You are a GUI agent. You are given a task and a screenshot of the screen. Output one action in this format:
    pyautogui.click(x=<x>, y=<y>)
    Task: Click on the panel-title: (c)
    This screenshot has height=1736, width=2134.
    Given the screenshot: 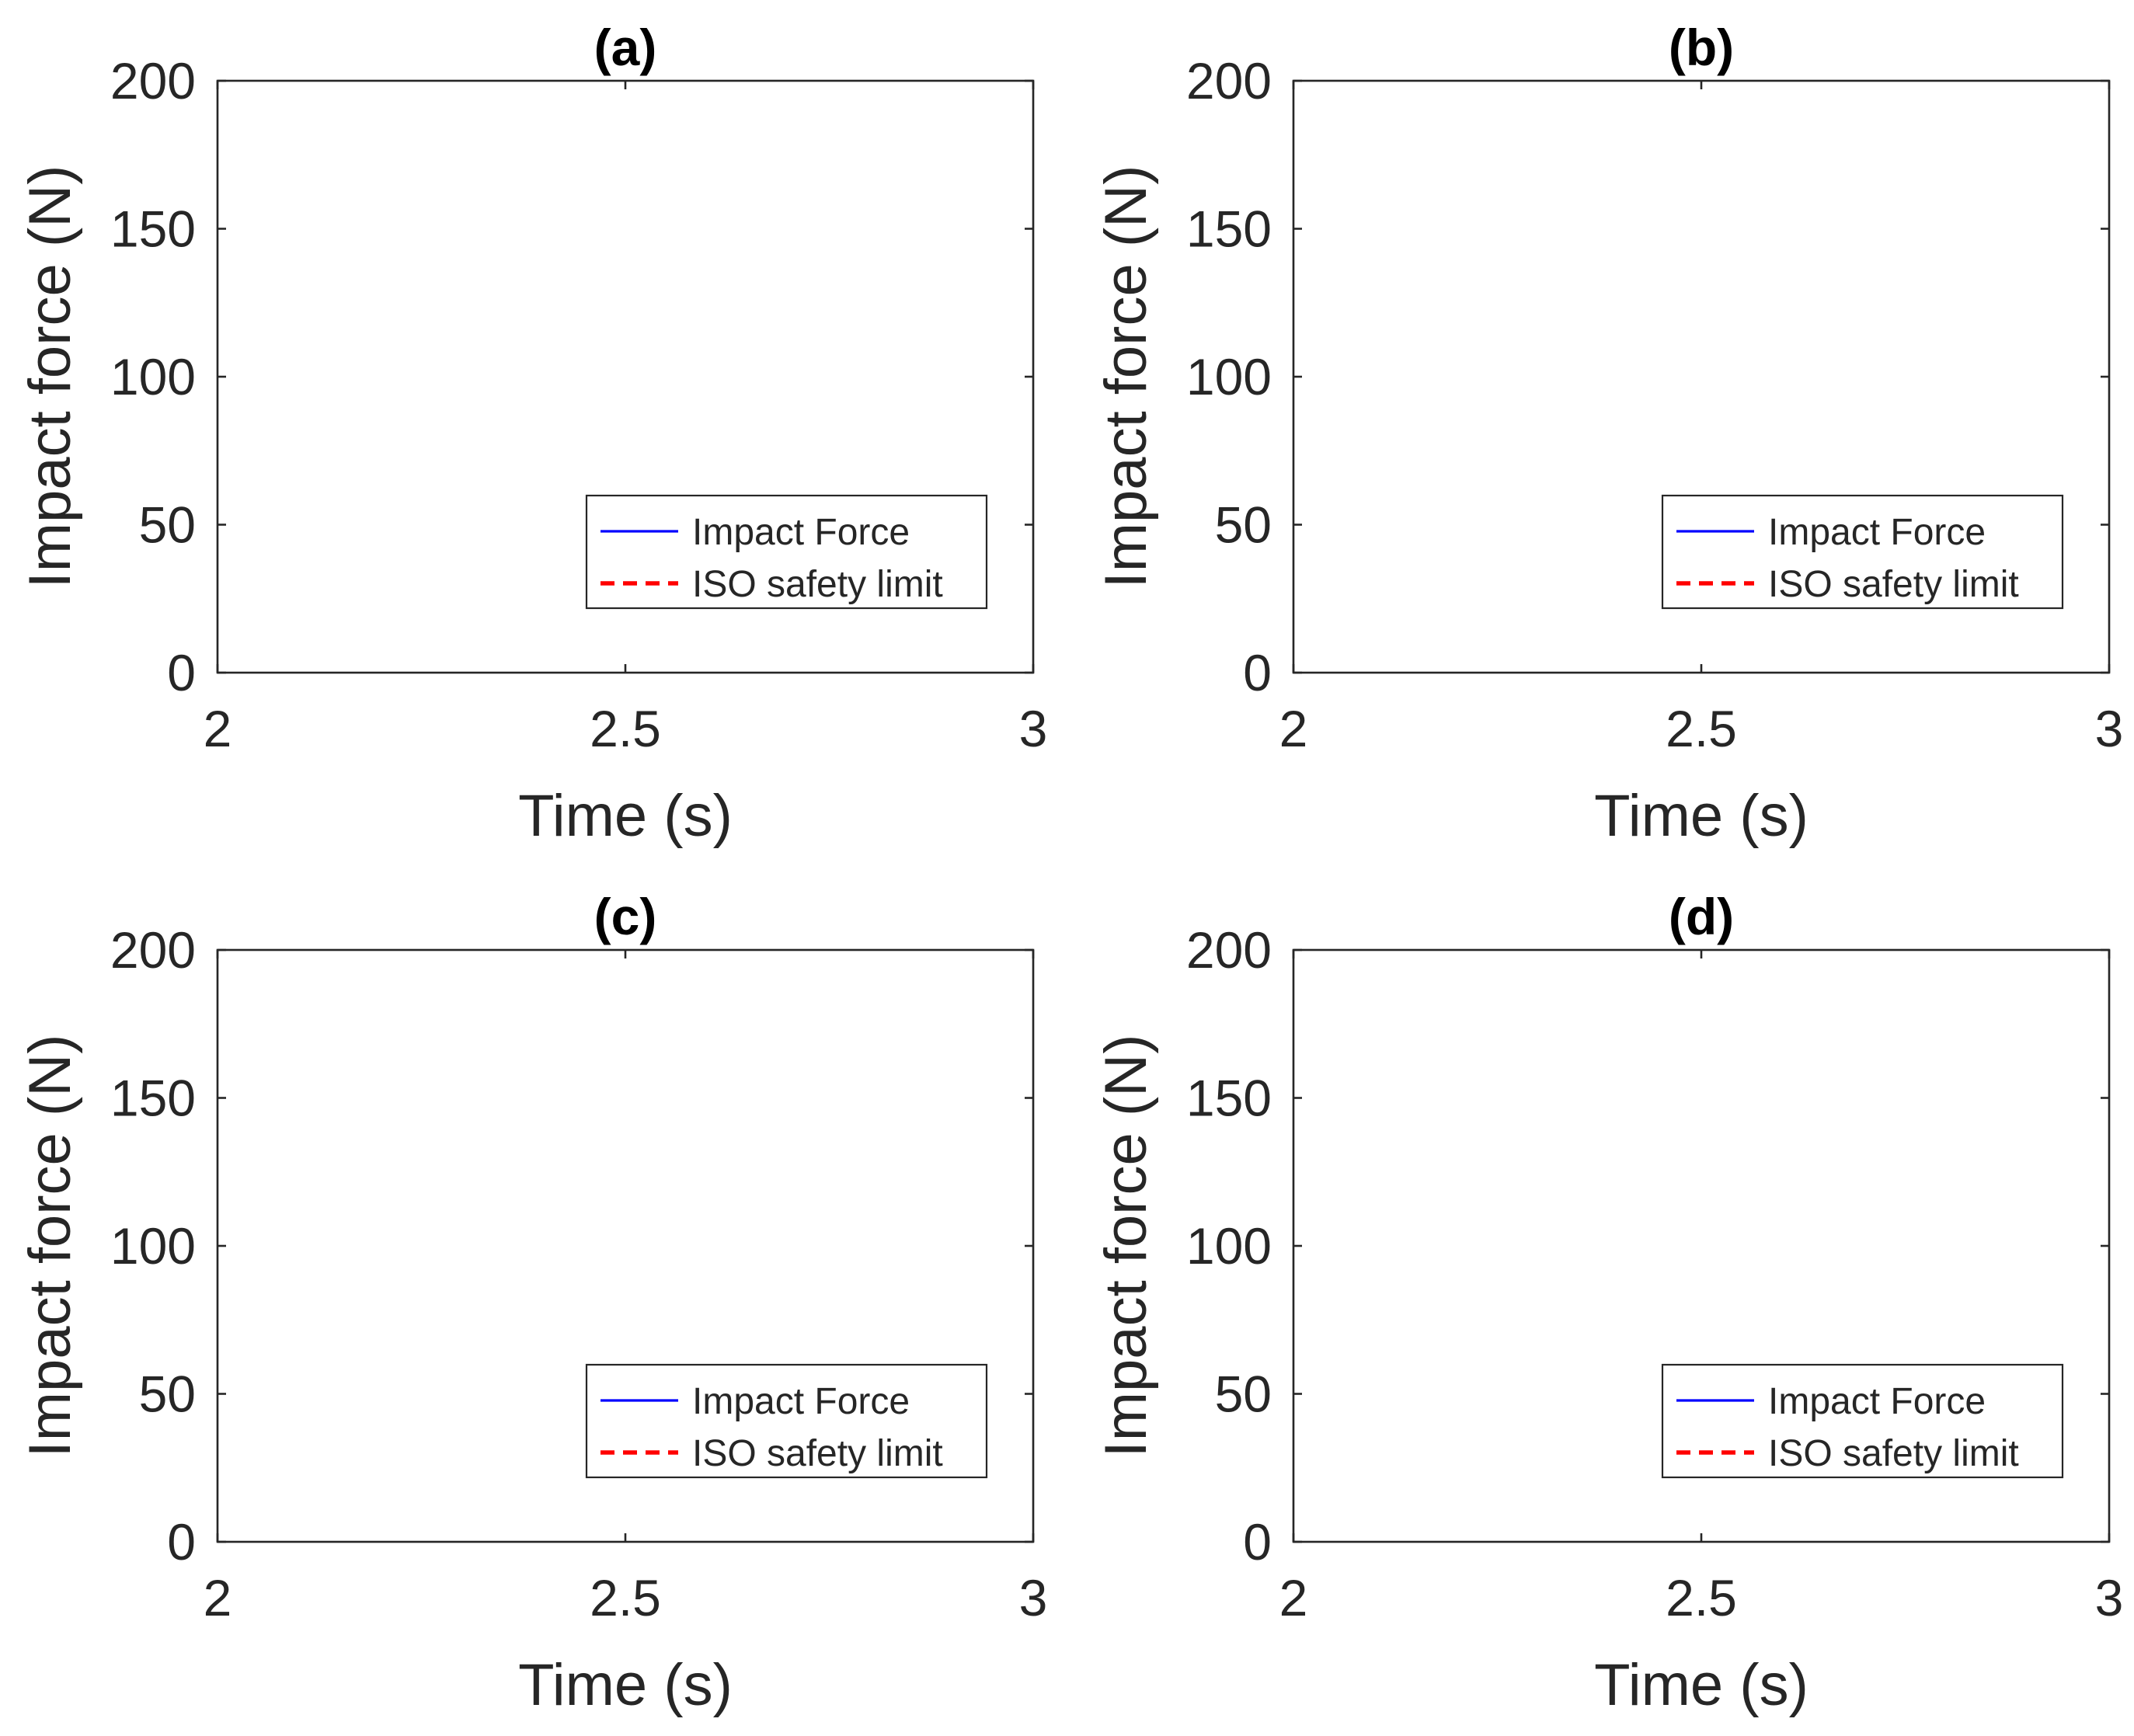 What is the action you would take?
    pyautogui.click(x=625, y=916)
    